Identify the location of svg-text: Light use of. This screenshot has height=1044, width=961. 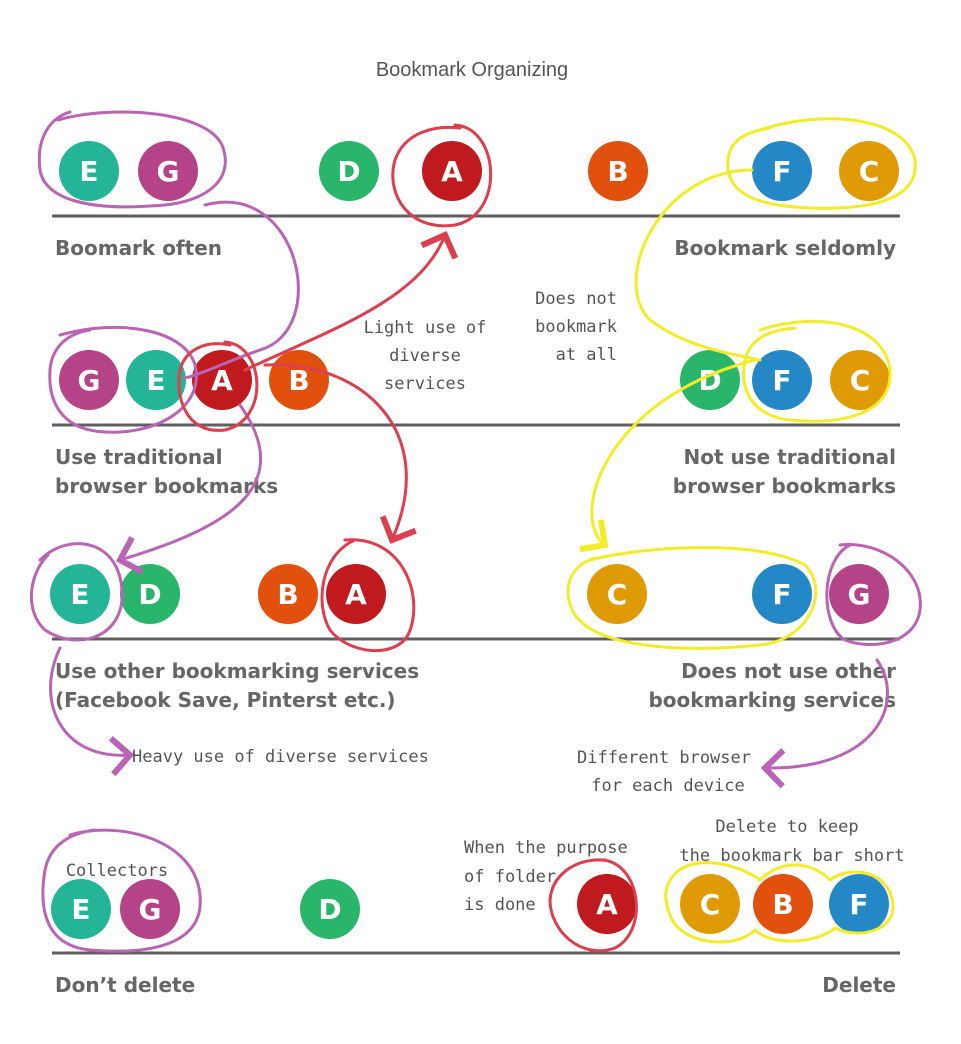
(425, 328).